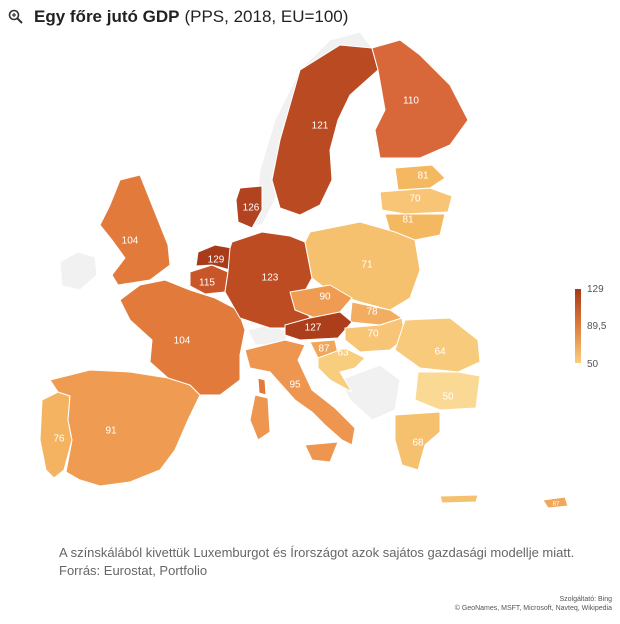 The width and height of the screenshot is (620, 624). What do you see at coordinates (133, 570) in the screenshot?
I see `source-text: Forrás: Eurostat, Portfolio` at bounding box center [133, 570].